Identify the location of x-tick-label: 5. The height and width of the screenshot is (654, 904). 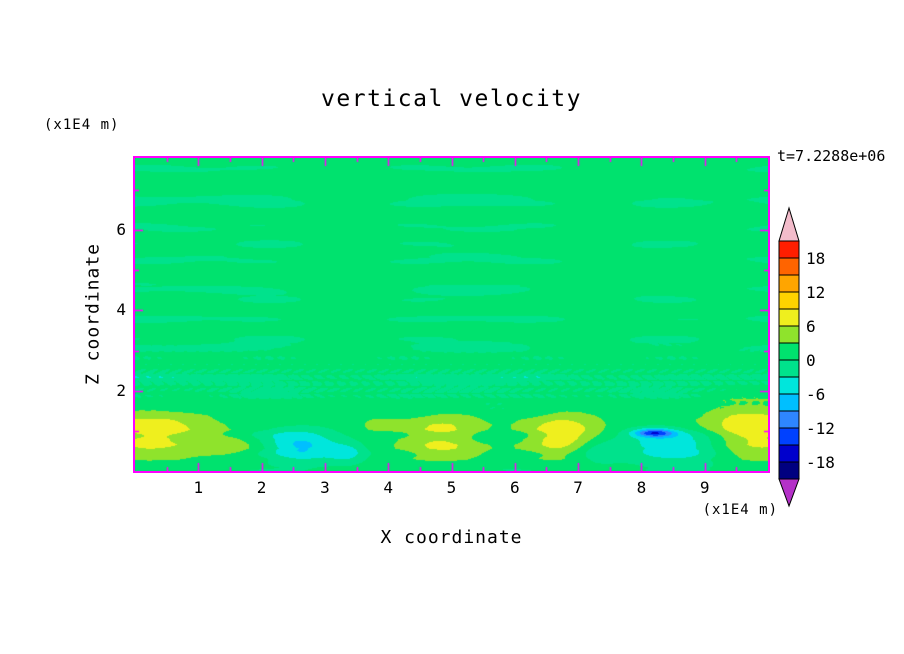
(451, 487).